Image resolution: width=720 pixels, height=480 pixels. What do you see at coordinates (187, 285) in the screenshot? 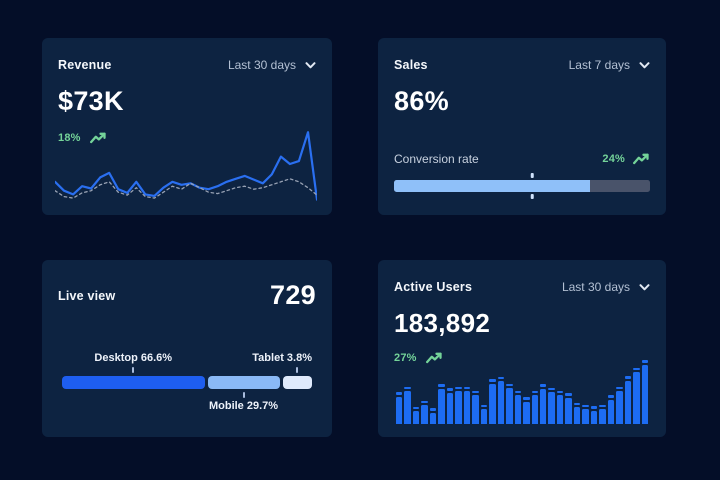
I see `live-view-card-header: Live view 729` at bounding box center [187, 285].